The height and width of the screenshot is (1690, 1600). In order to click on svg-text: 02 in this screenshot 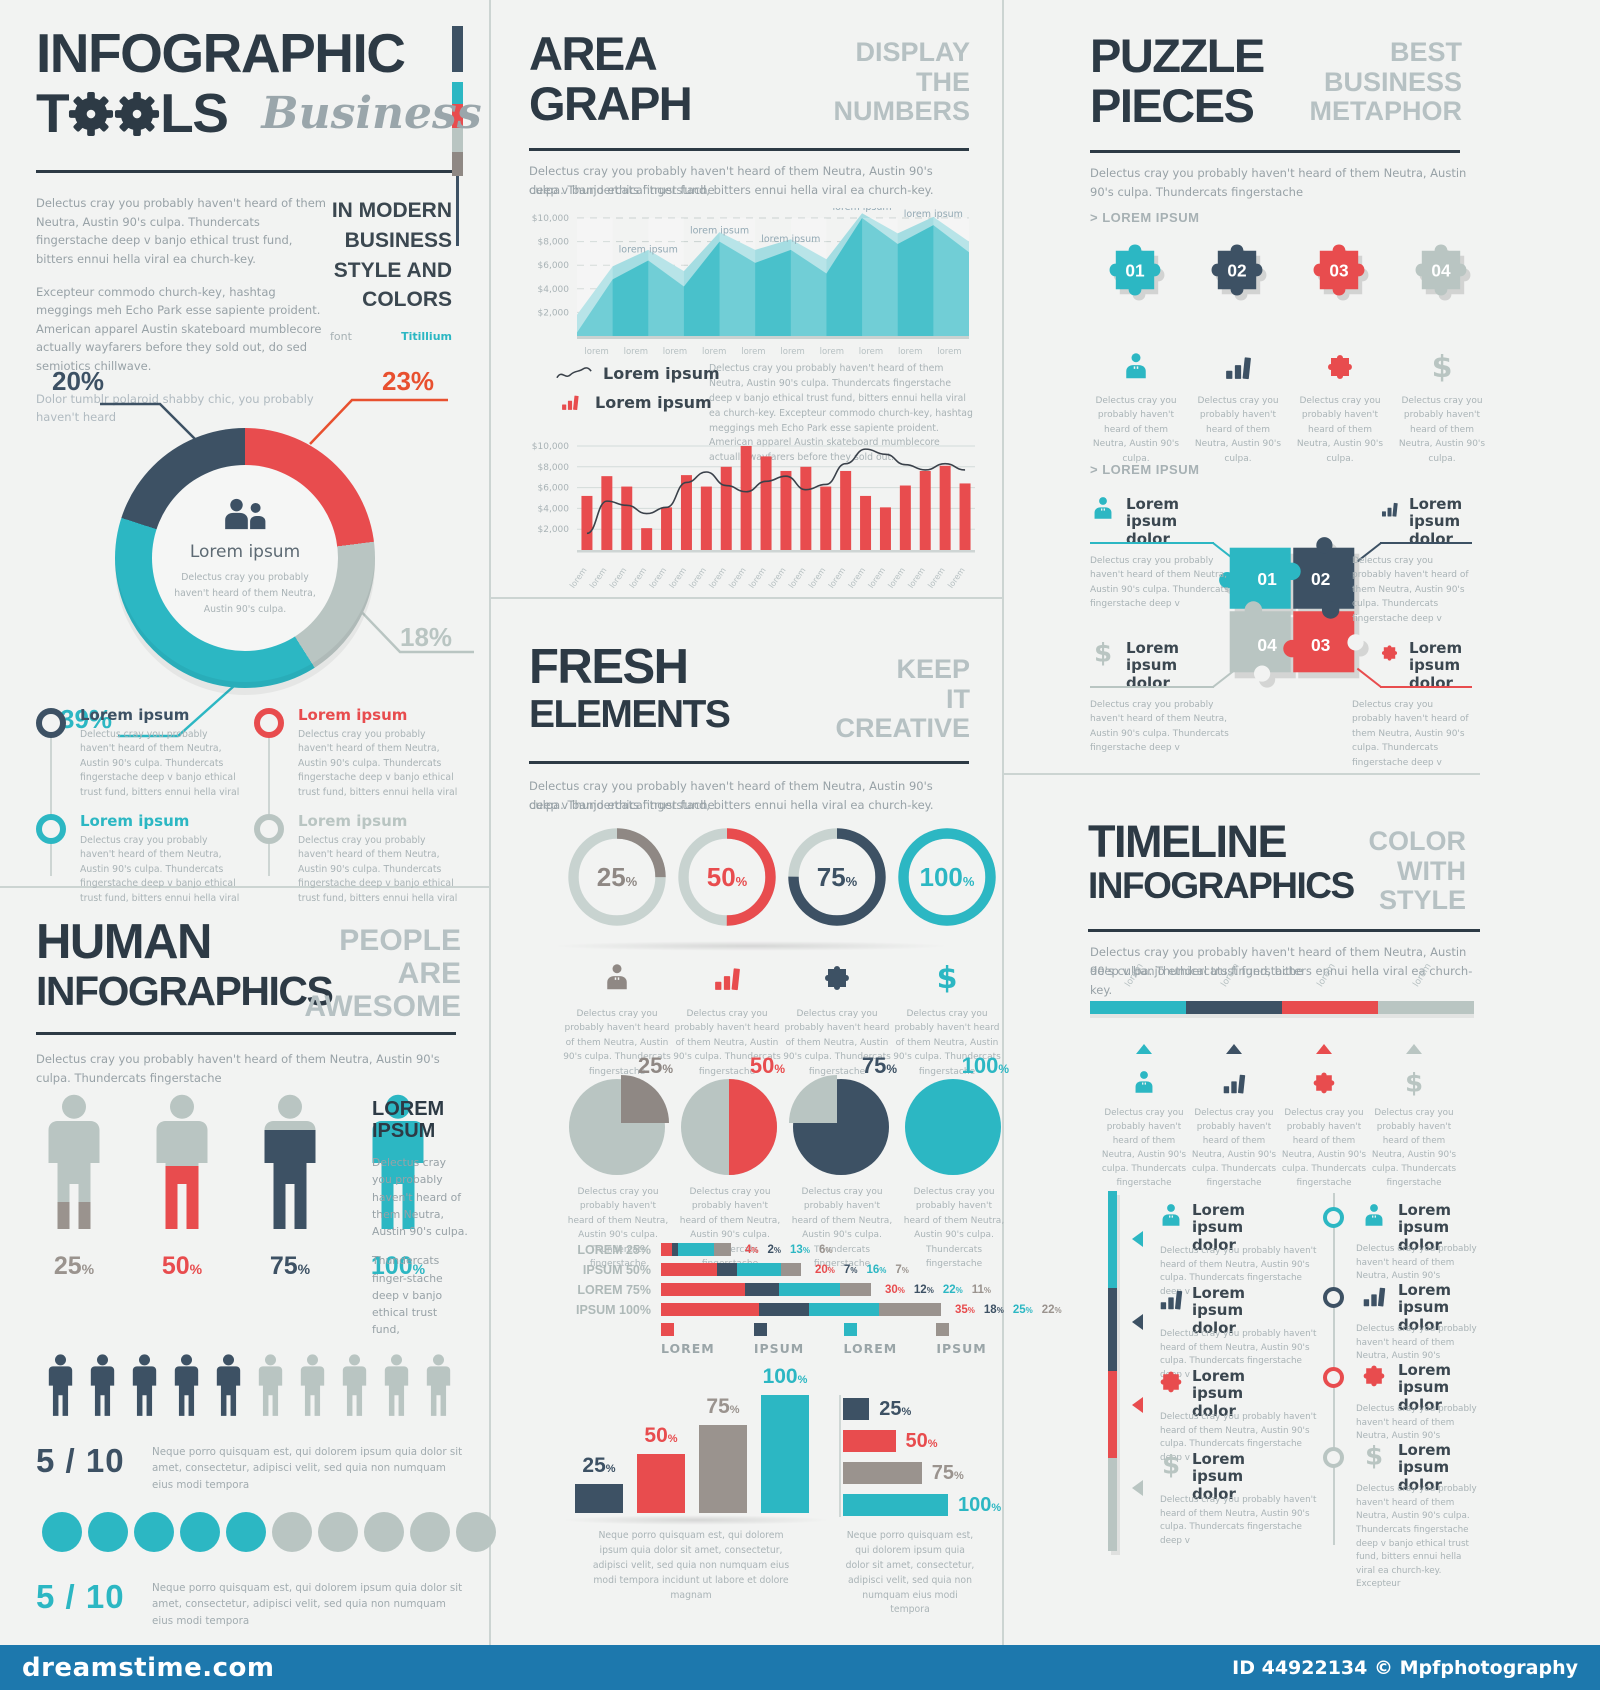, I will do `click(1320, 579)`.